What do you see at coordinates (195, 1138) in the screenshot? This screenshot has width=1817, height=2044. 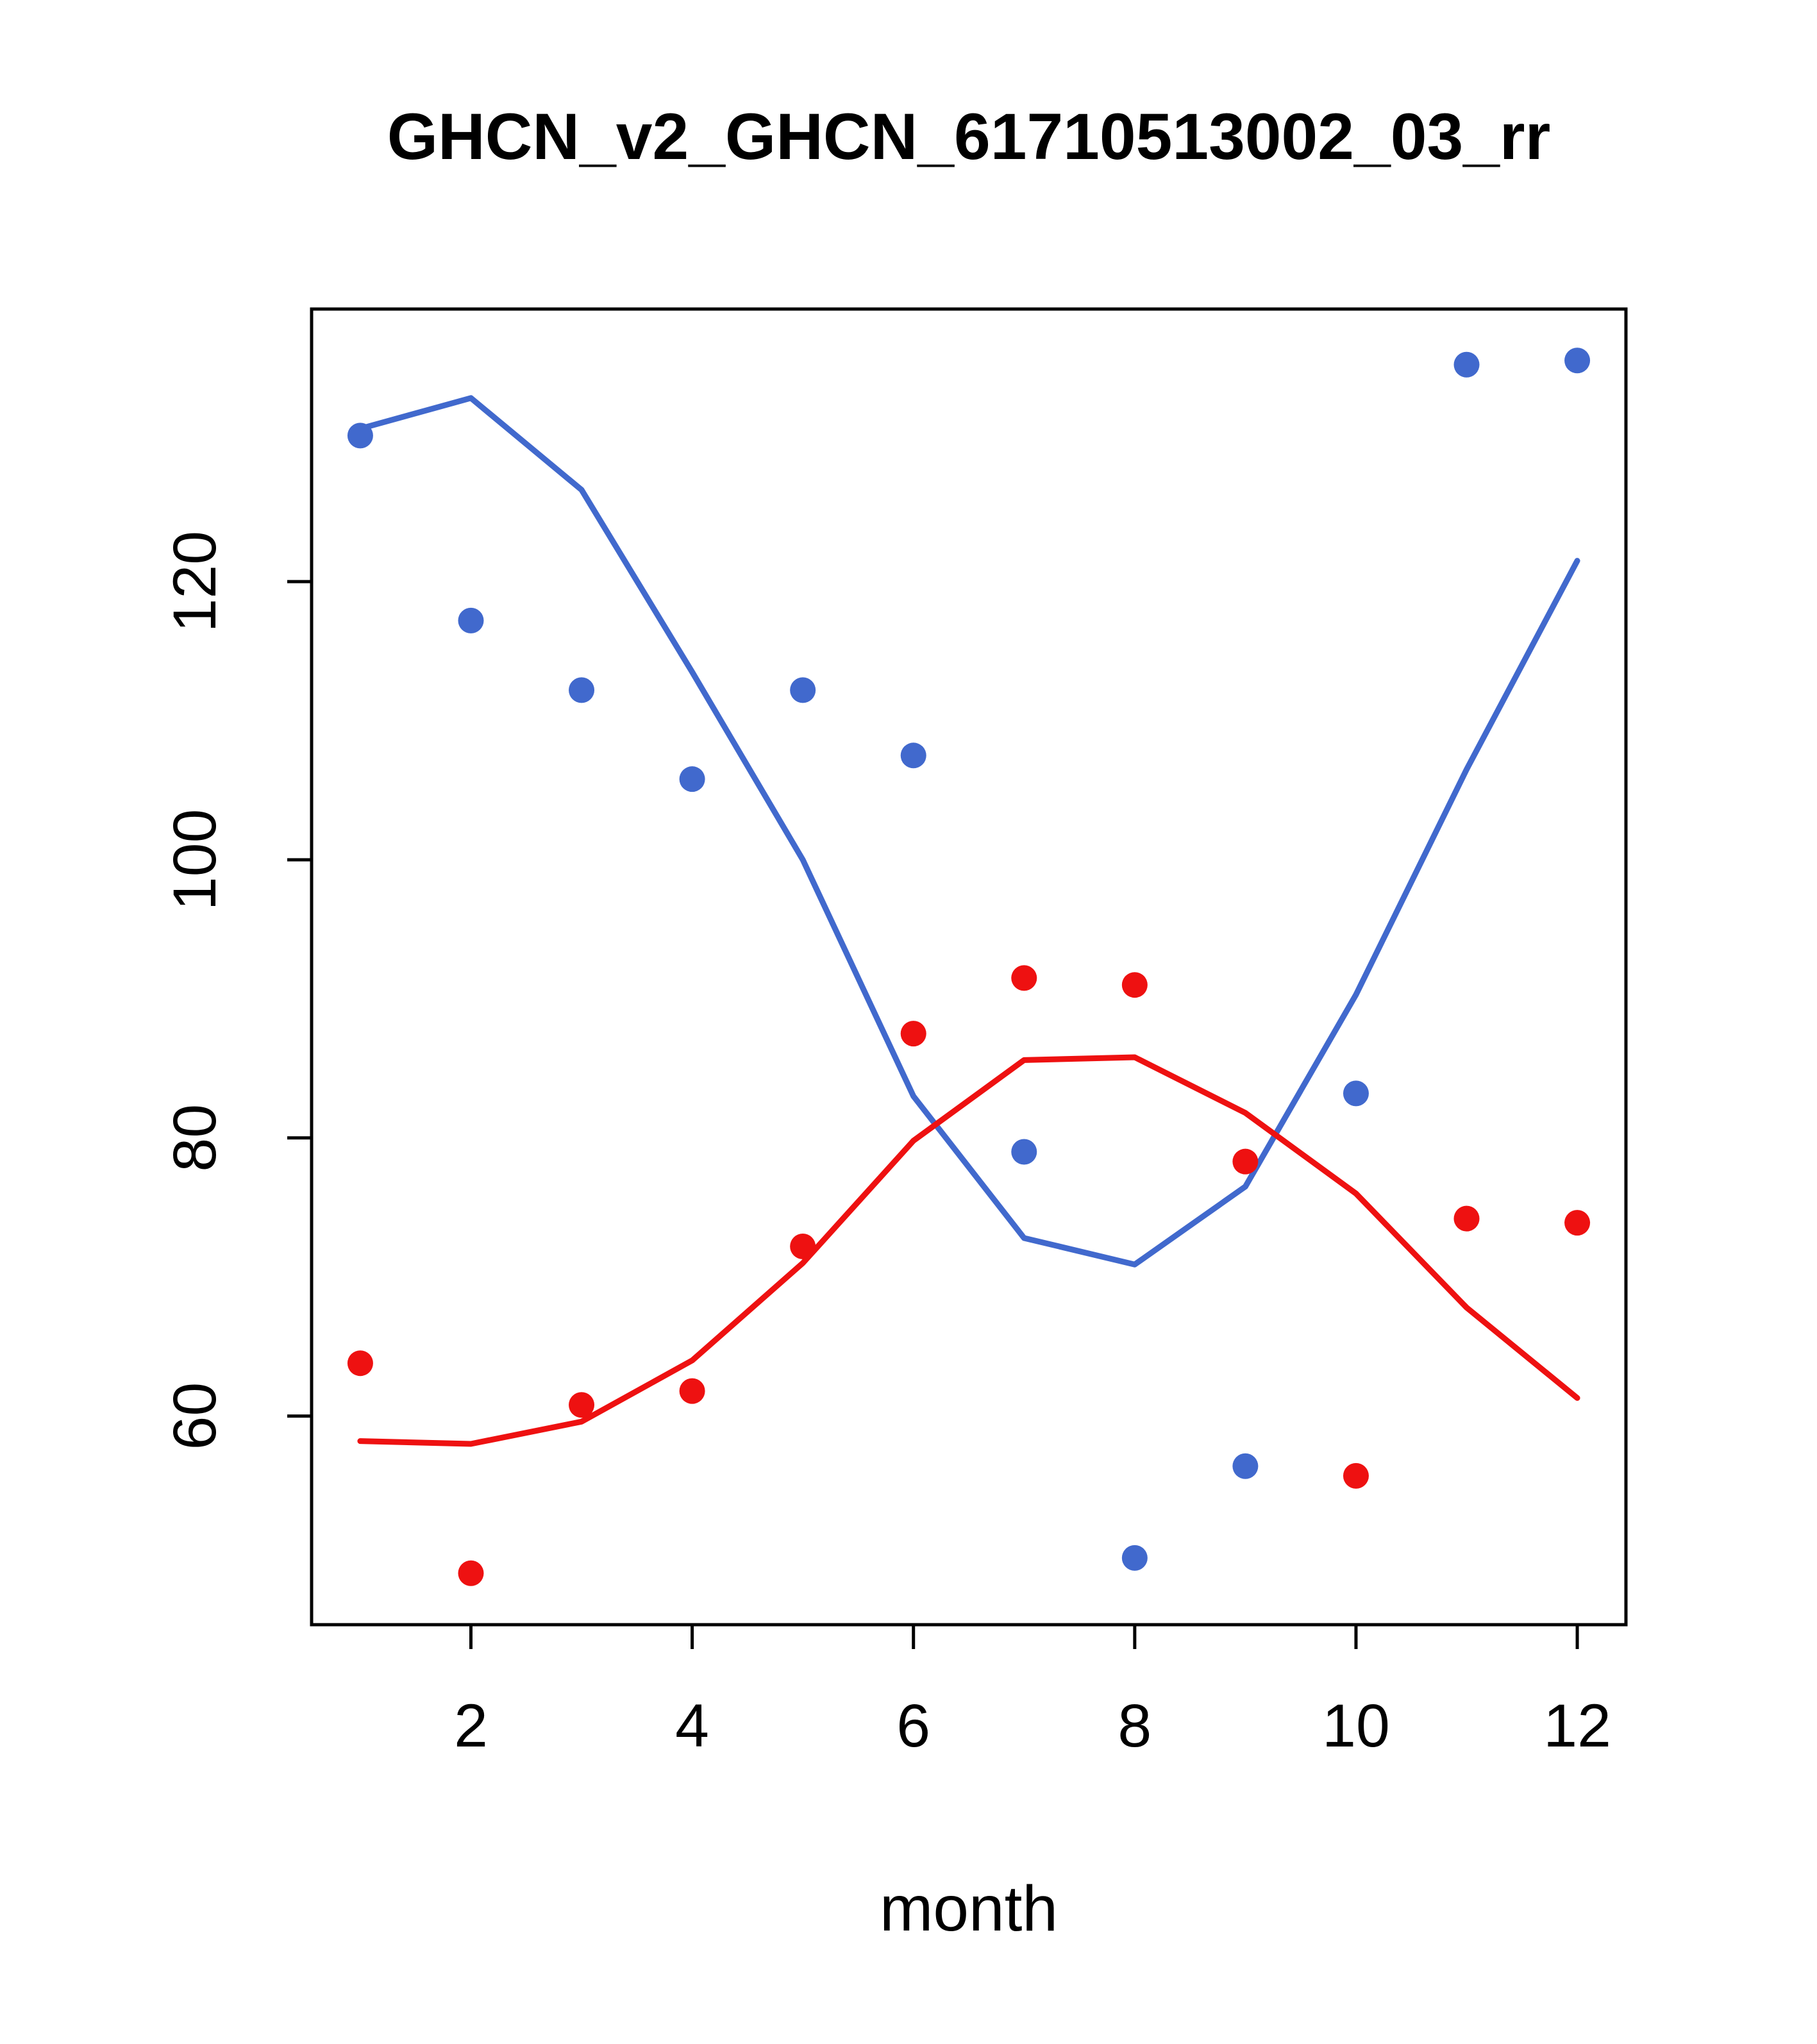 I see `y-tick-label: 80` at bounding box center [195, 1138].